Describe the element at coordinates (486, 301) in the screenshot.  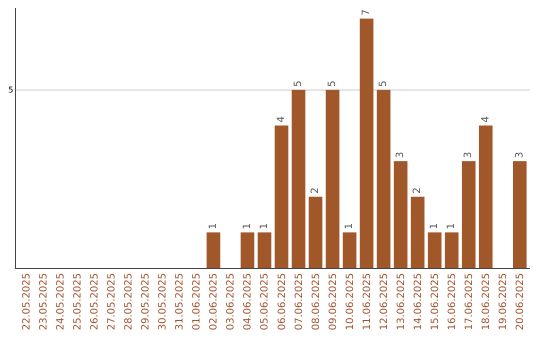
I see `x-tick-label: 18.06.2025` at that location.